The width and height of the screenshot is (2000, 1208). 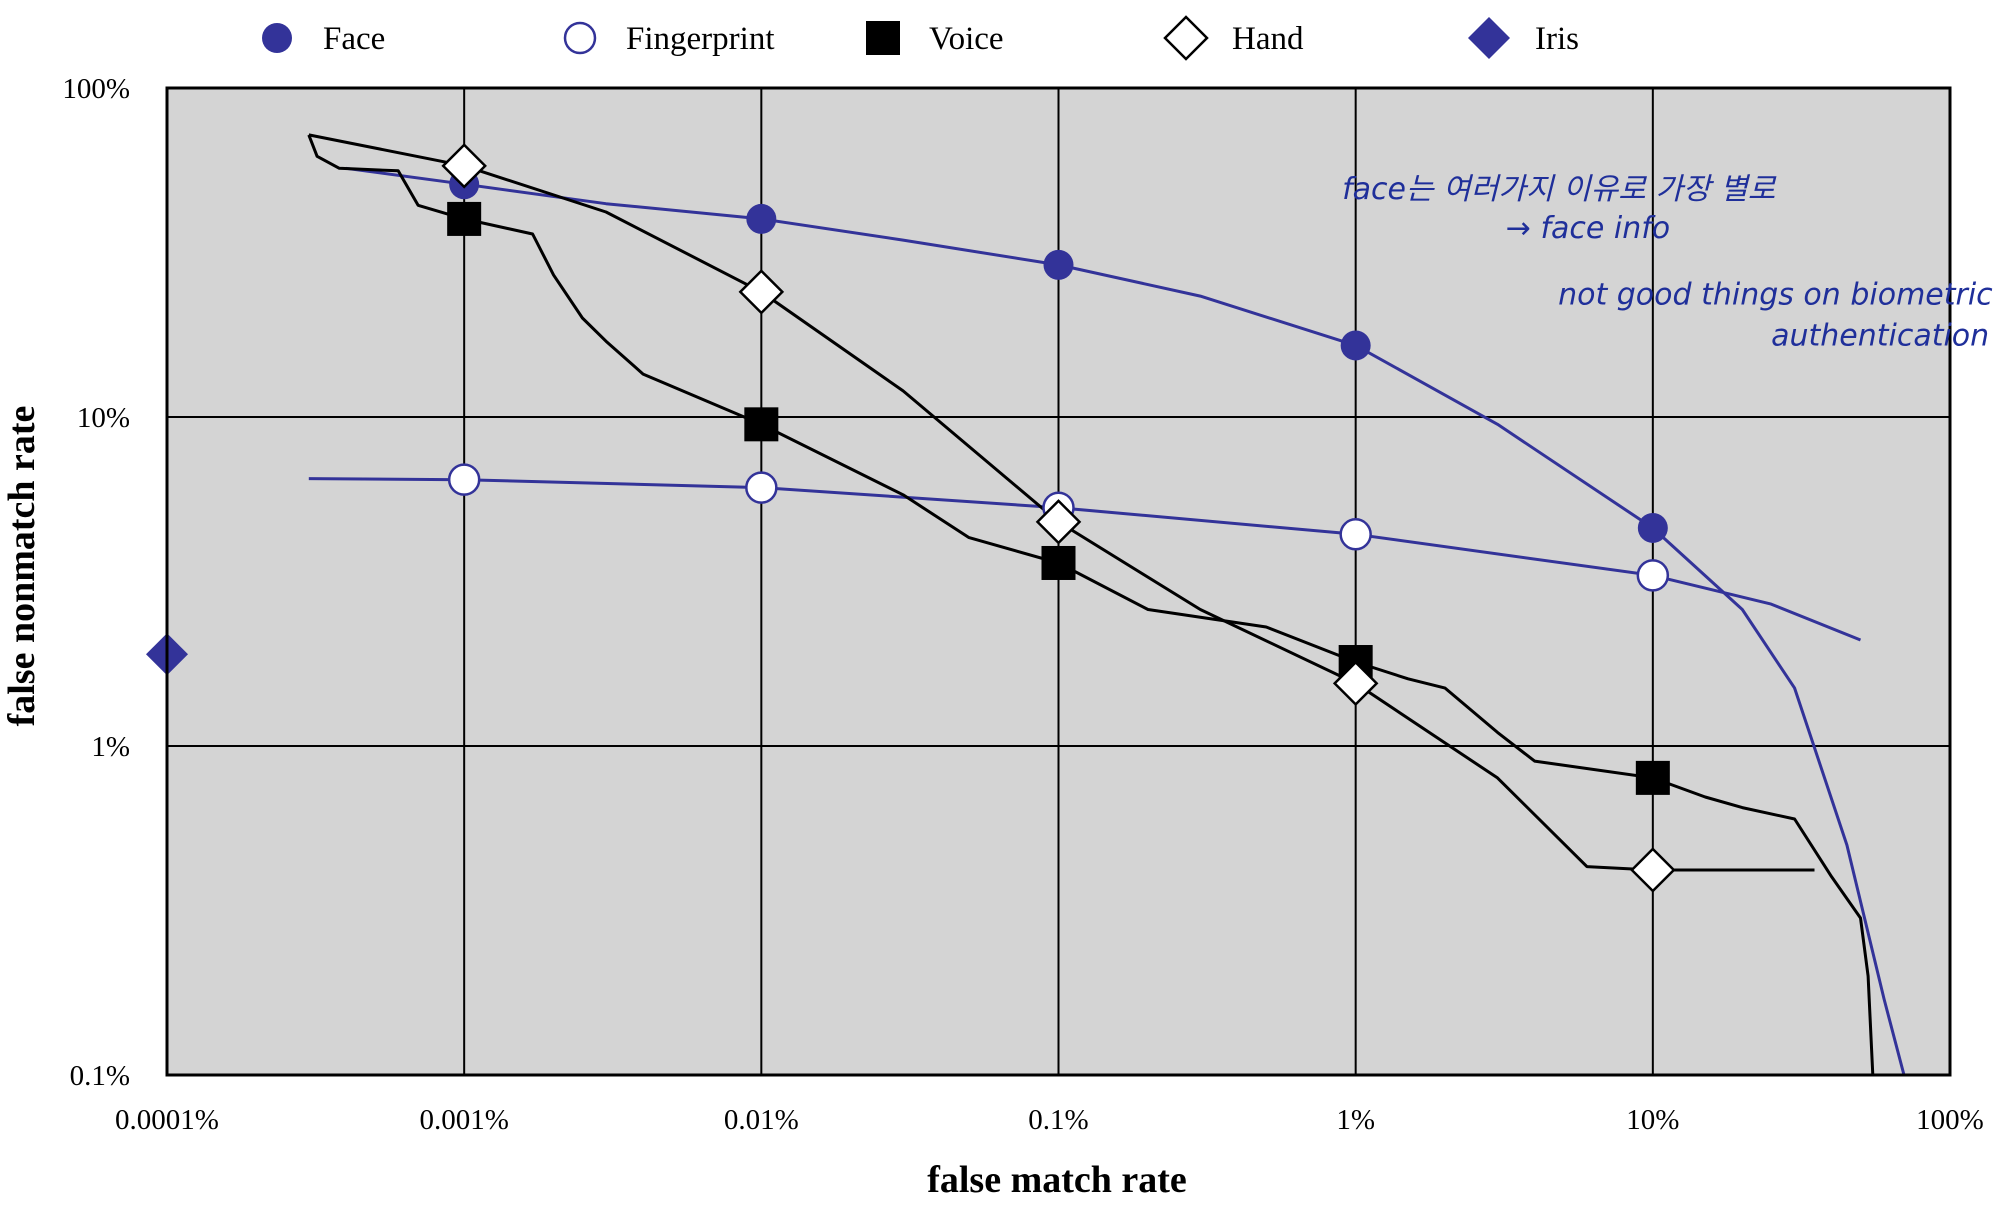 What do you see at coordinates (277, 38) in the screenshot?
I see `legend-marker-face` at bounding box center [277, 38].